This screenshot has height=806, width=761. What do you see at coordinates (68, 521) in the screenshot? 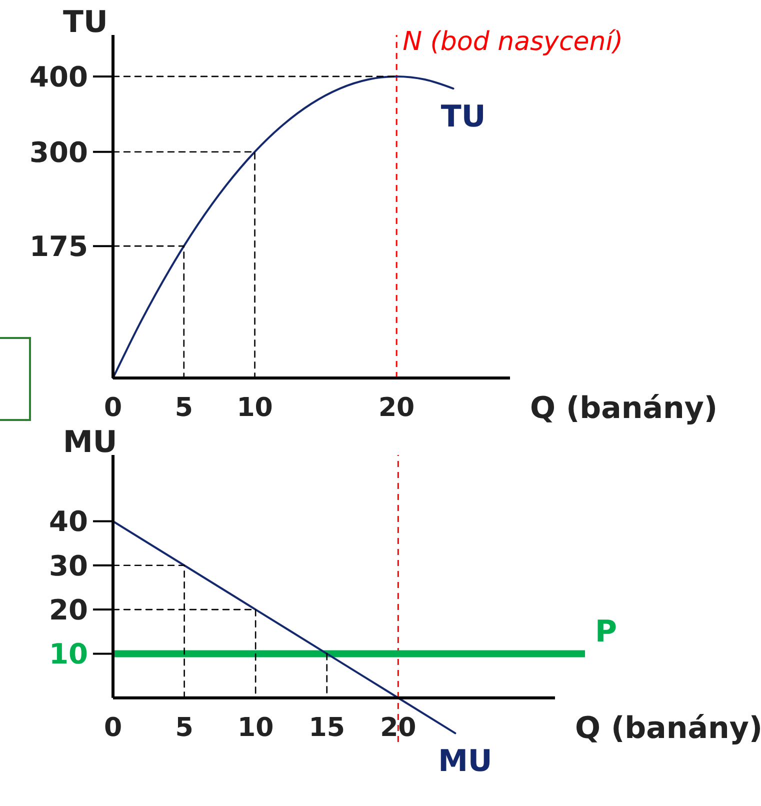
I see `y-tick-label: 40` at bounding box center [68, 521].